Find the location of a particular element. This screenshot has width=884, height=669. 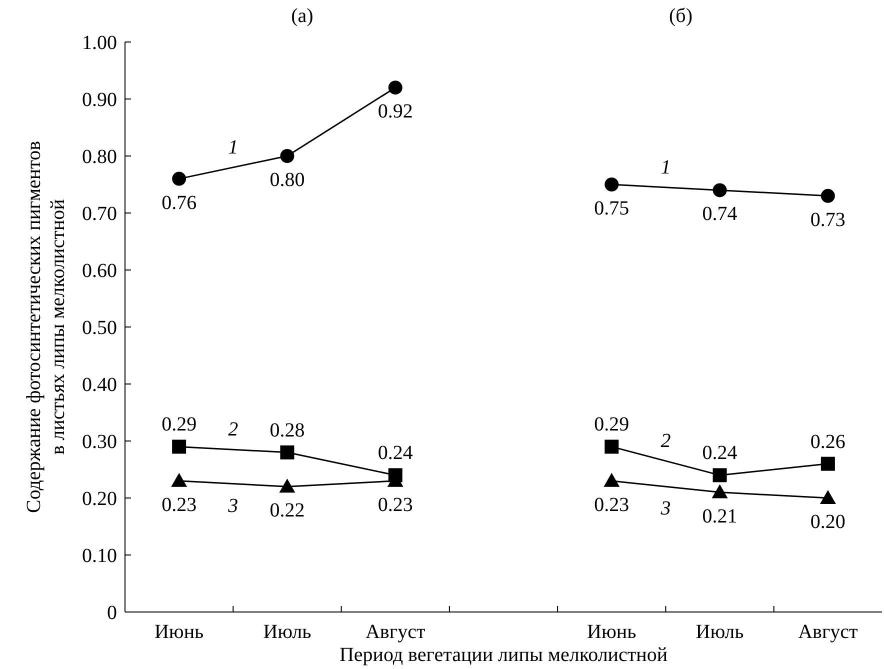

data-label: 0.80 is located at coordinates (287, 180).